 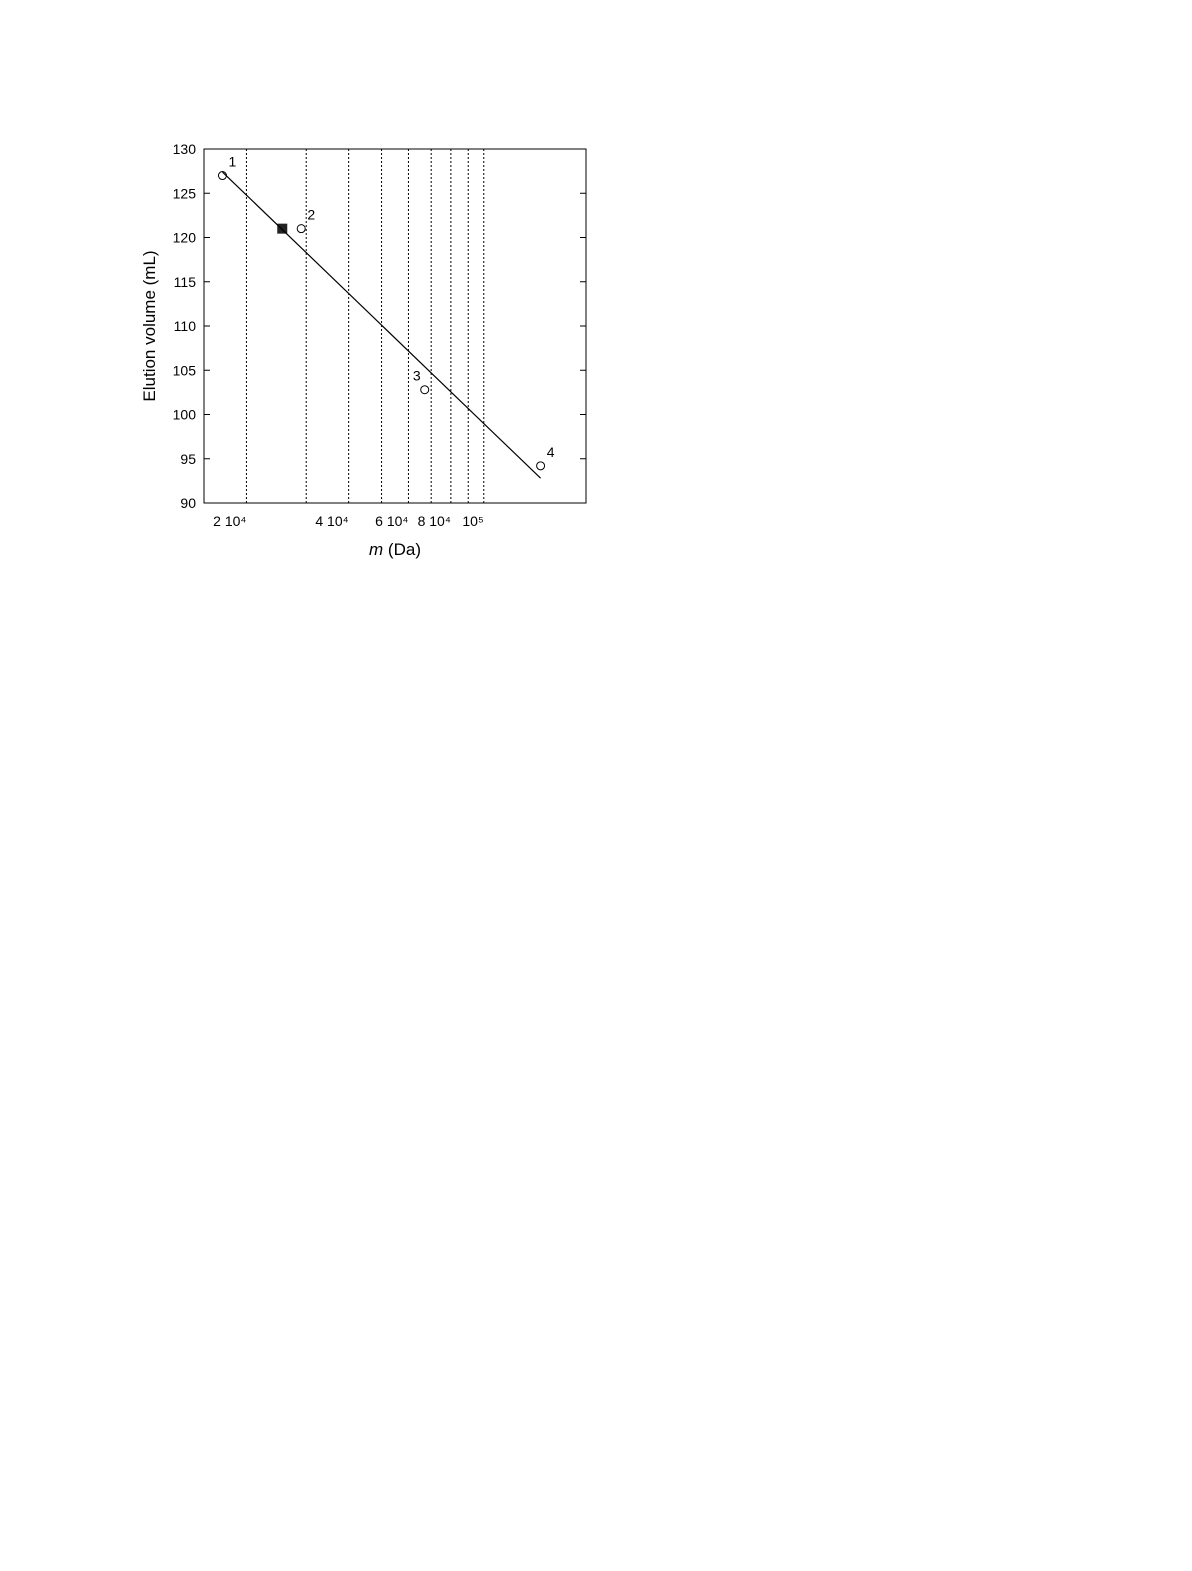 I want to click on x-axis-label: m (Da), so click(x=395, y=549).